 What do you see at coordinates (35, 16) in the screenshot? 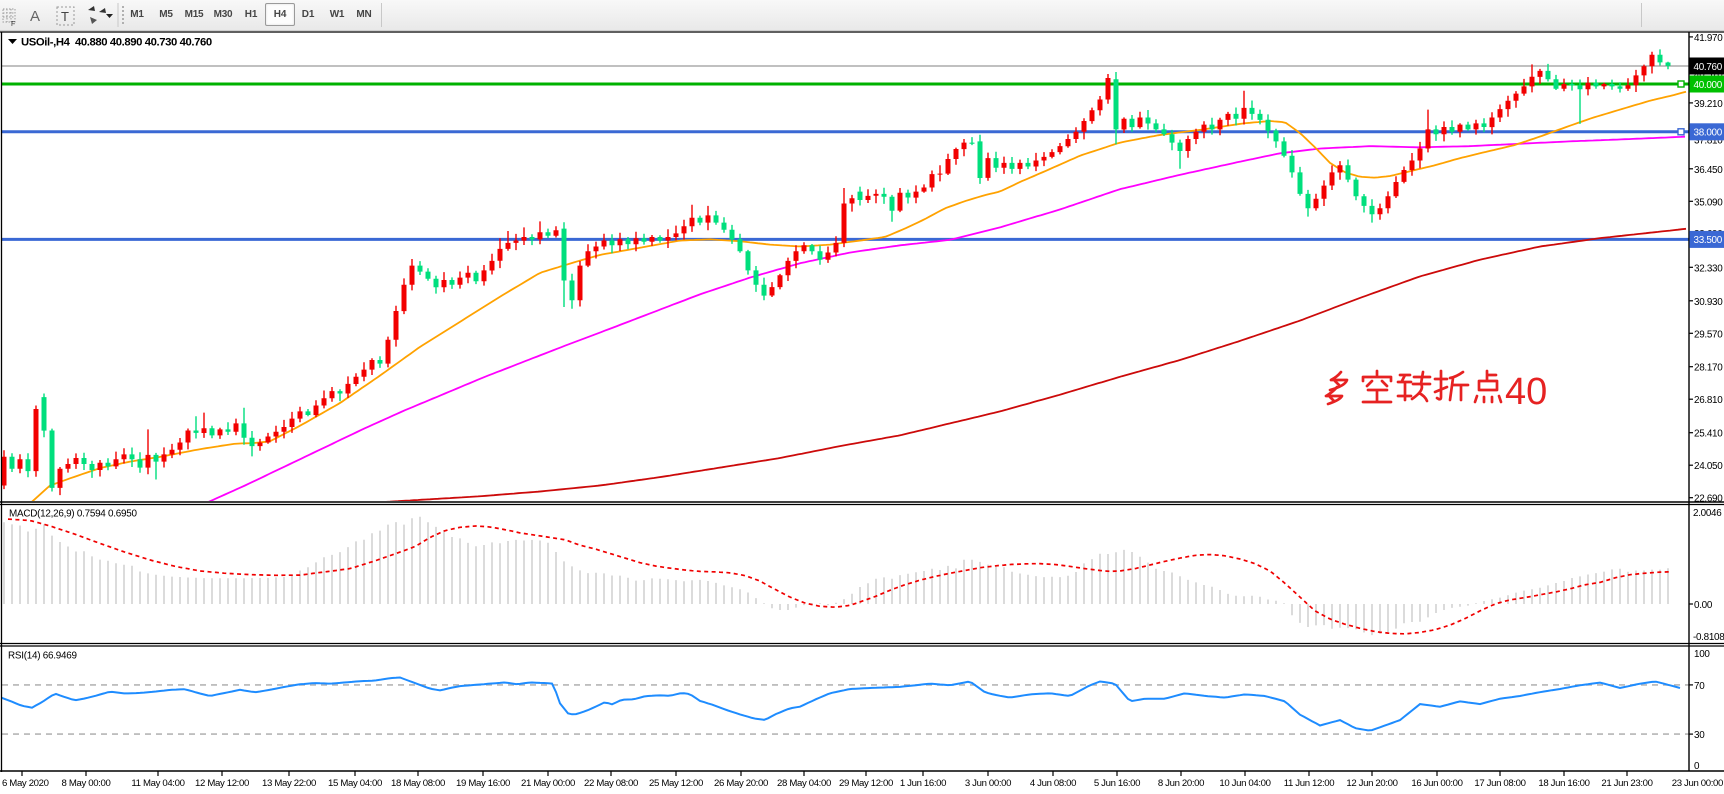
I see `svg-text: A` at bounding box center [35, 16].